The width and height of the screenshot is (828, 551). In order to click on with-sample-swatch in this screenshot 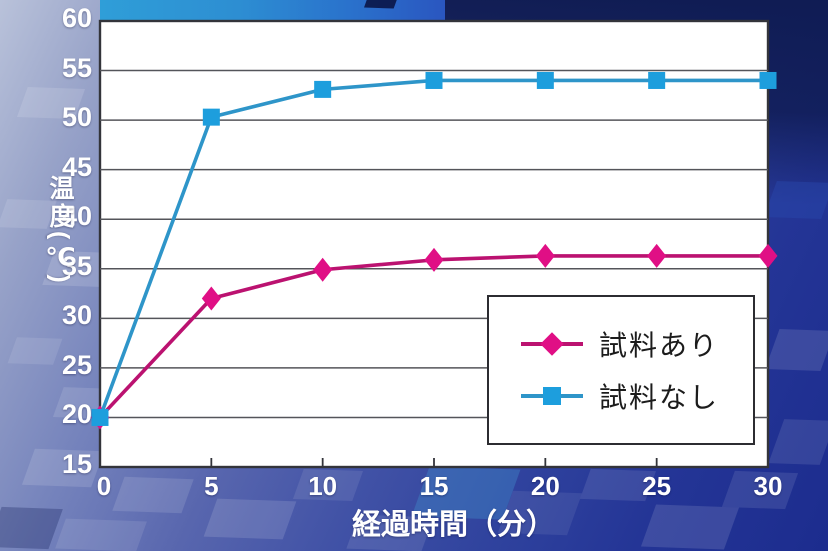, I will do `click(552, 344)`.